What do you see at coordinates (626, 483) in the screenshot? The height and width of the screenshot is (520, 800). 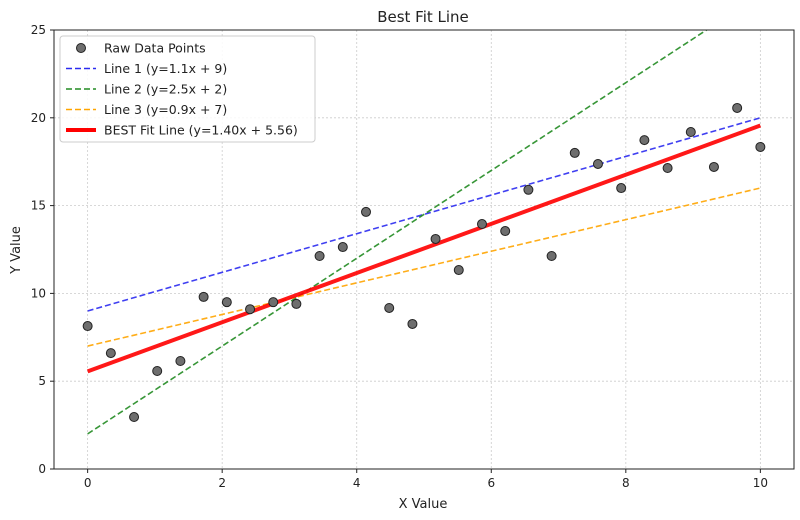 I see `x-tick-label: 8` at bounding box center [626, 483].